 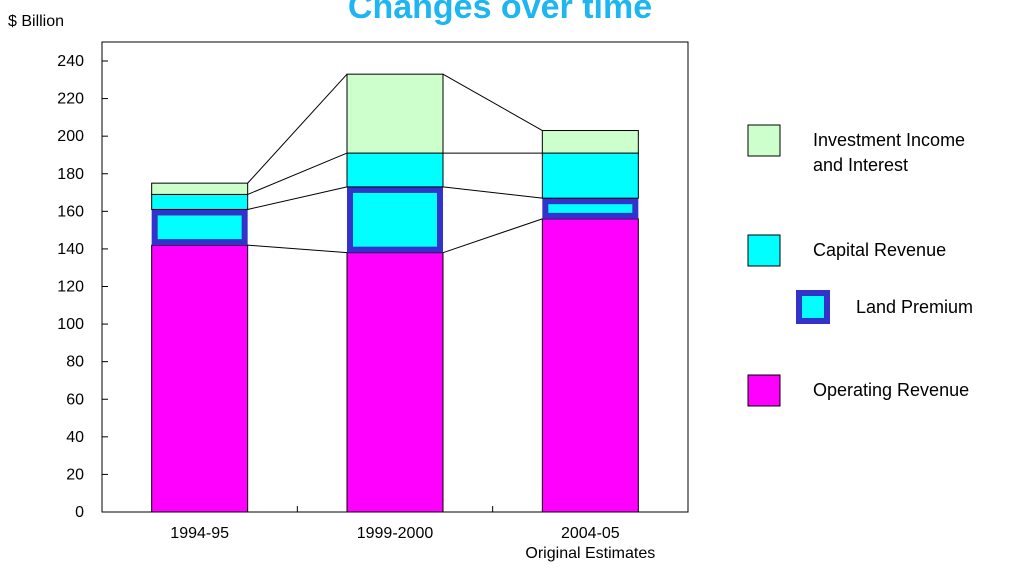 What do you see at coordinates (75, 437) in the screenshot?
I see `y-tick-label: 40` at bounding box center [75, 437].